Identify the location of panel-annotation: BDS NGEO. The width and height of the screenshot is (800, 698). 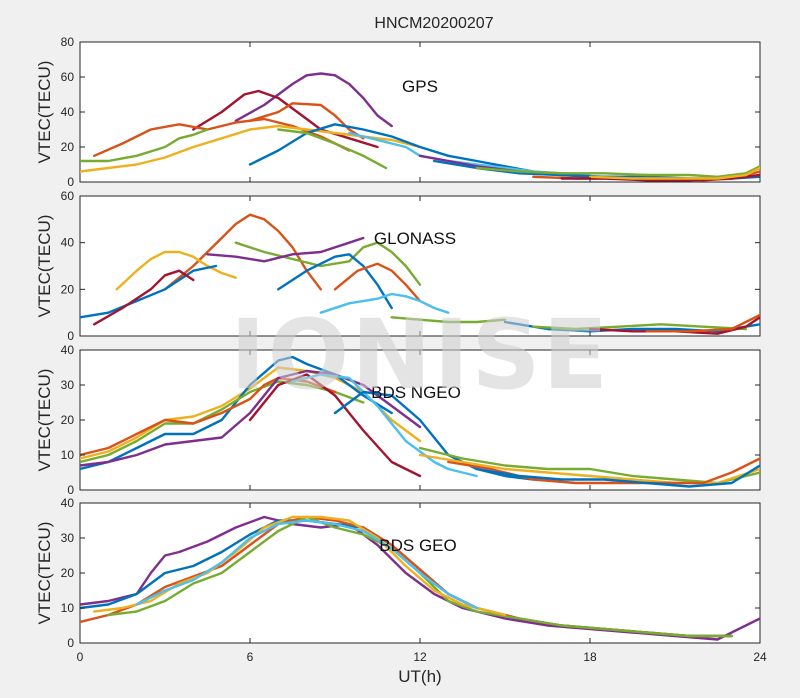
(416, 392).